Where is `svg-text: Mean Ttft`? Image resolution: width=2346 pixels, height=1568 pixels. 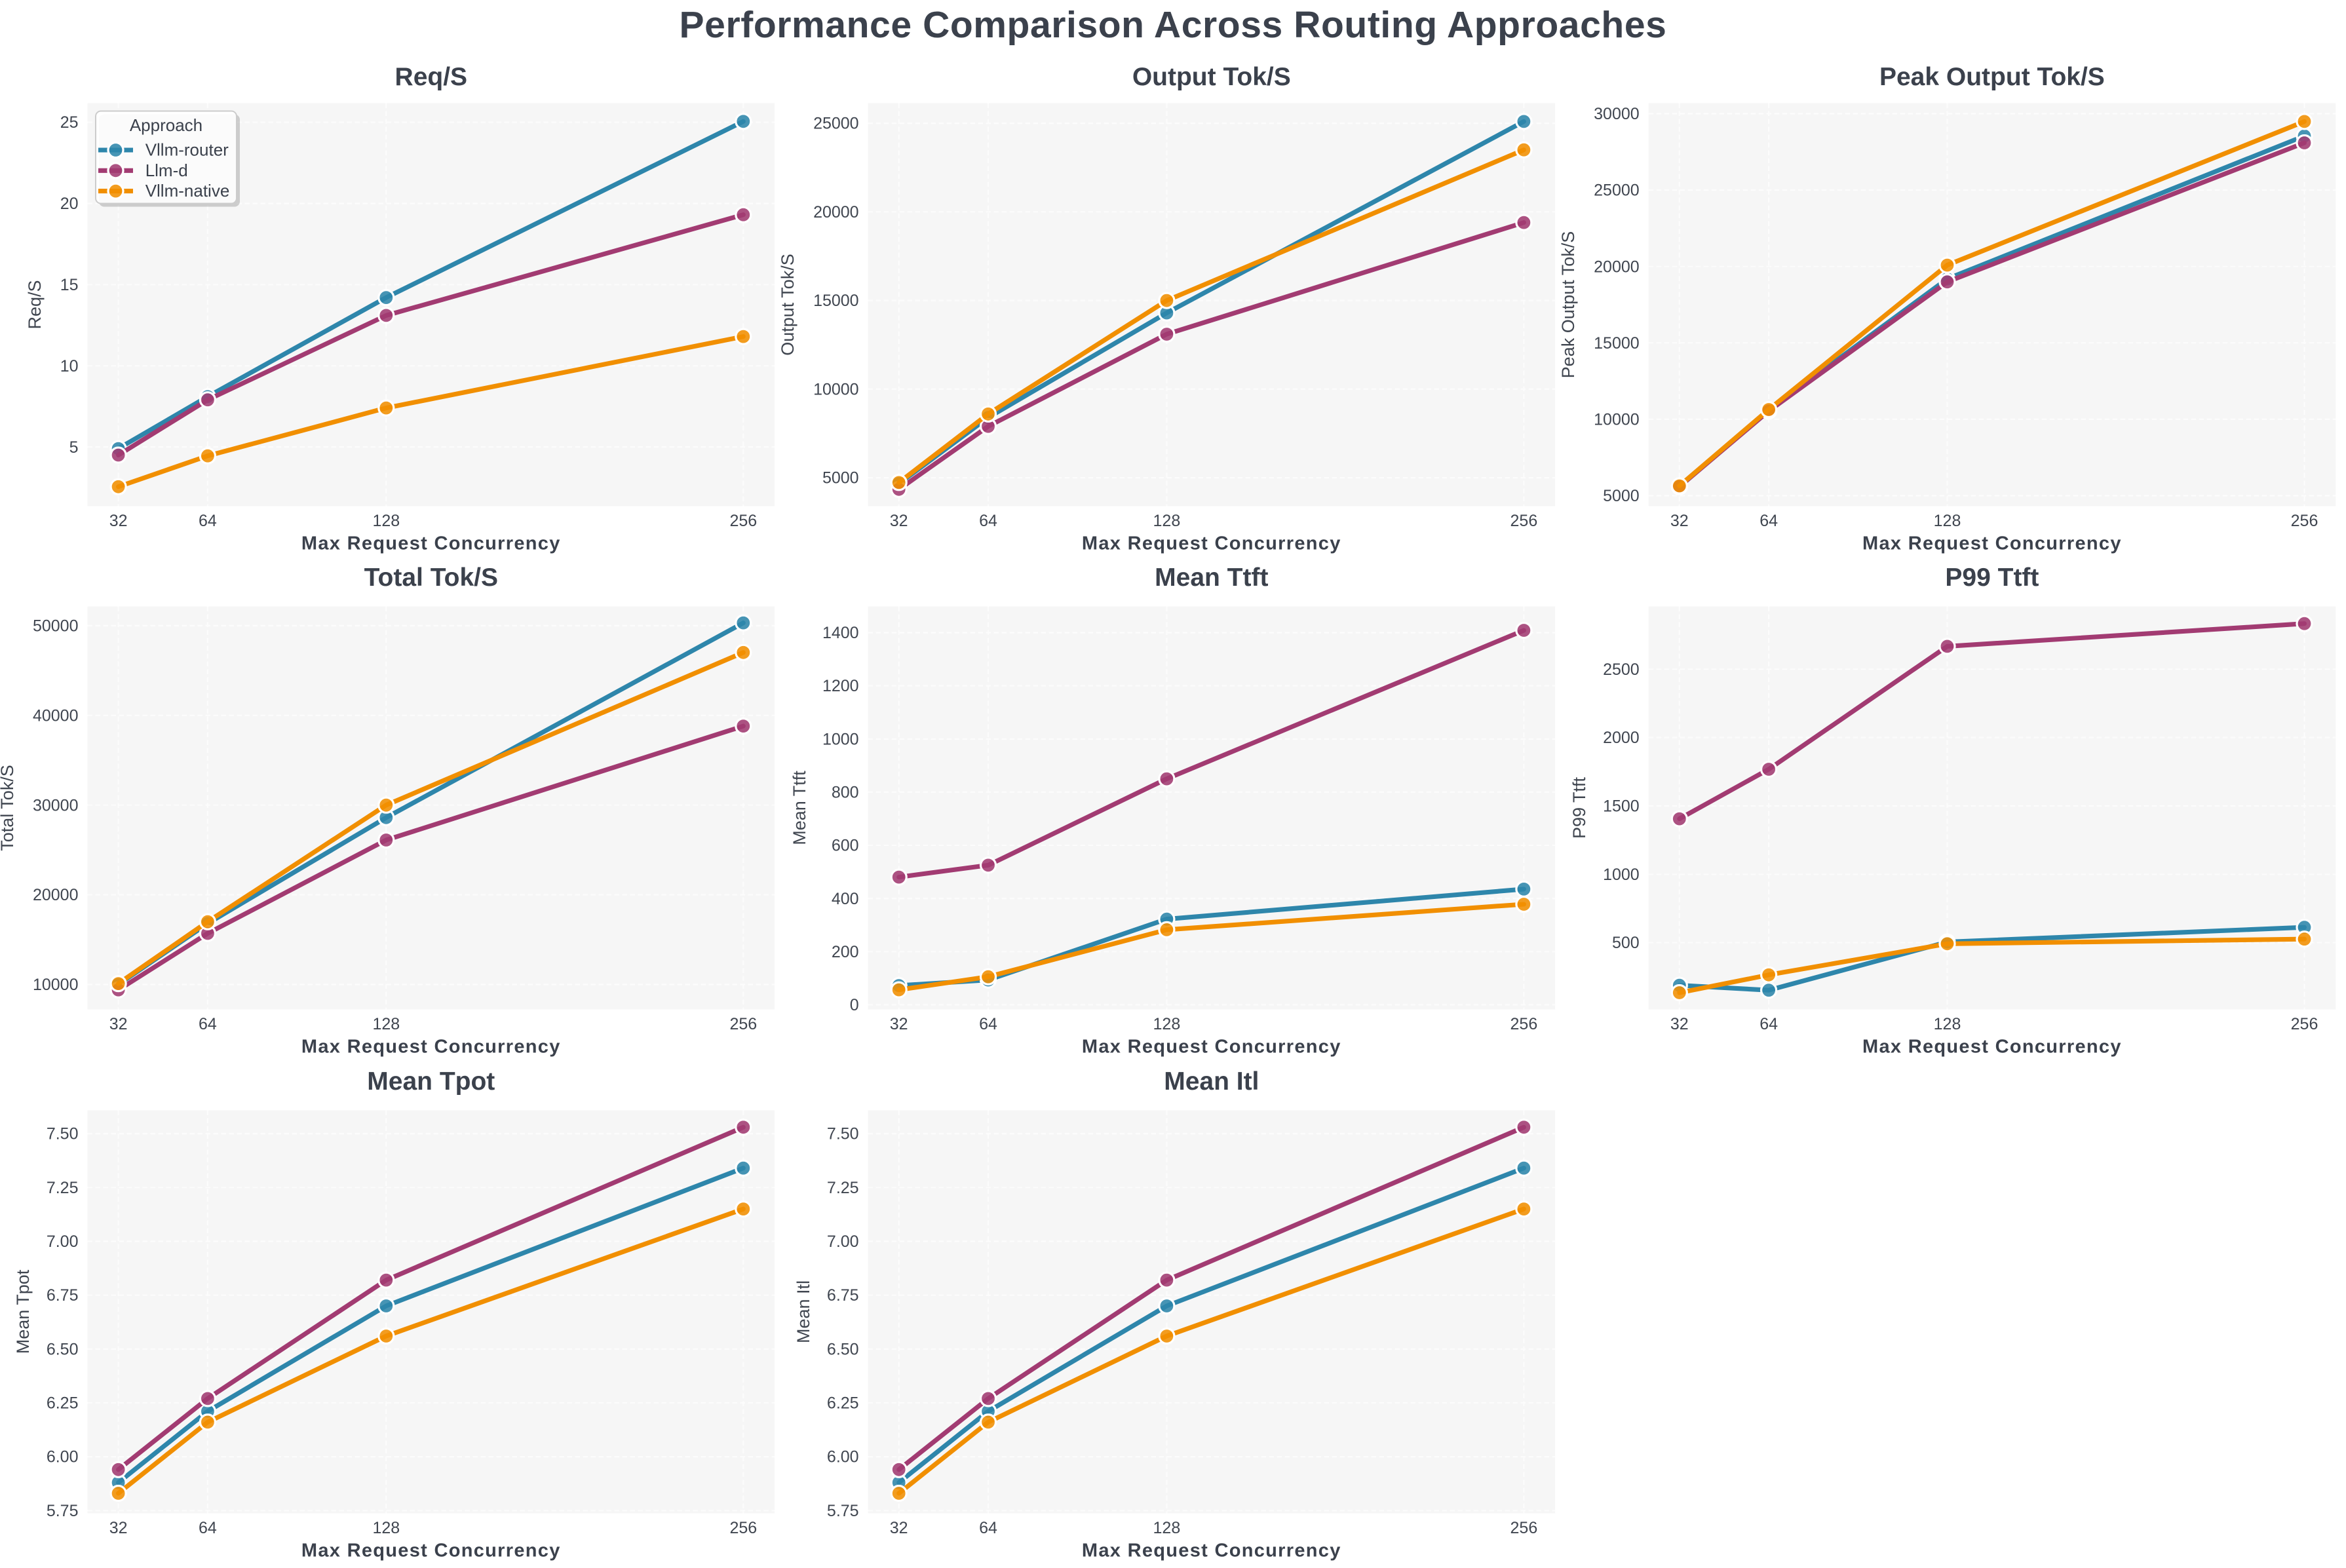 svg-text: Mean Ttft is located at coordinates (1211, 578).